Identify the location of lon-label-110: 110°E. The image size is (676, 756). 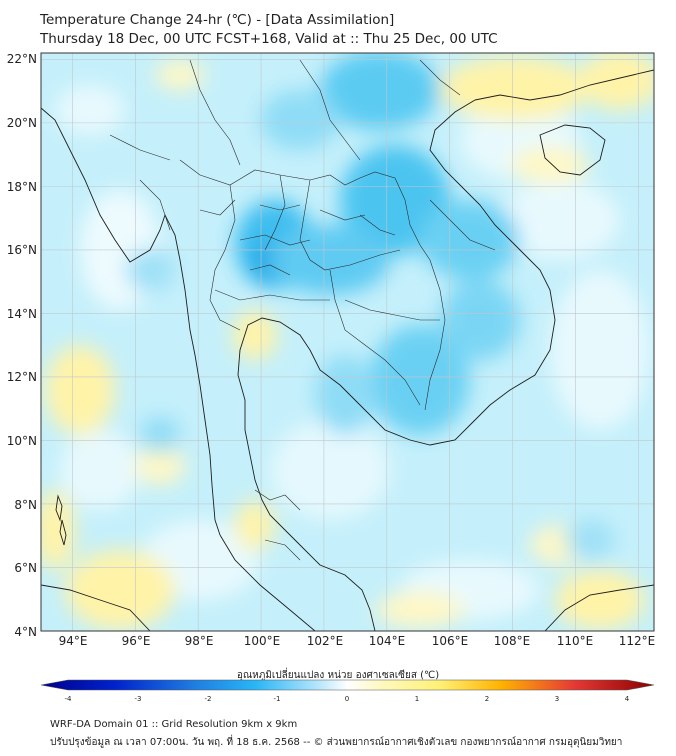
(575, 641).